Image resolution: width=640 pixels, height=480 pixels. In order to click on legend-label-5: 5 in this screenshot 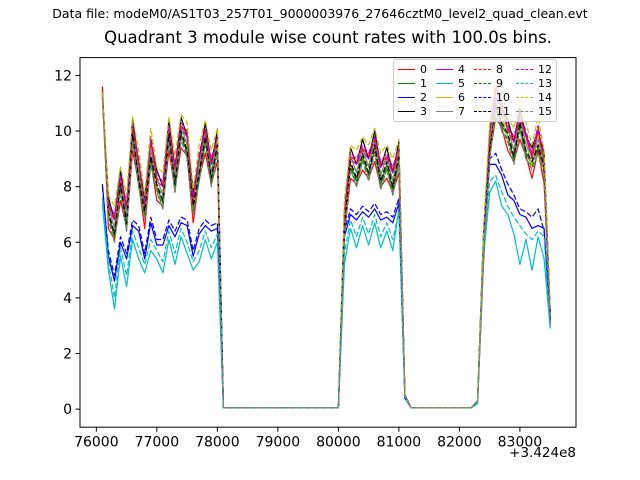, I will do `click(461, 83)`.